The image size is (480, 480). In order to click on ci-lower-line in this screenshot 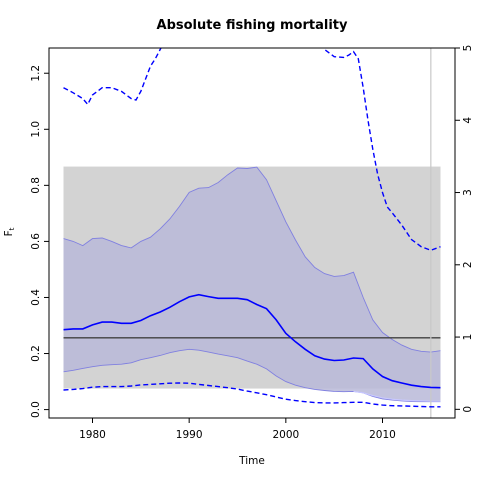, I will do `click(252, 375)`.